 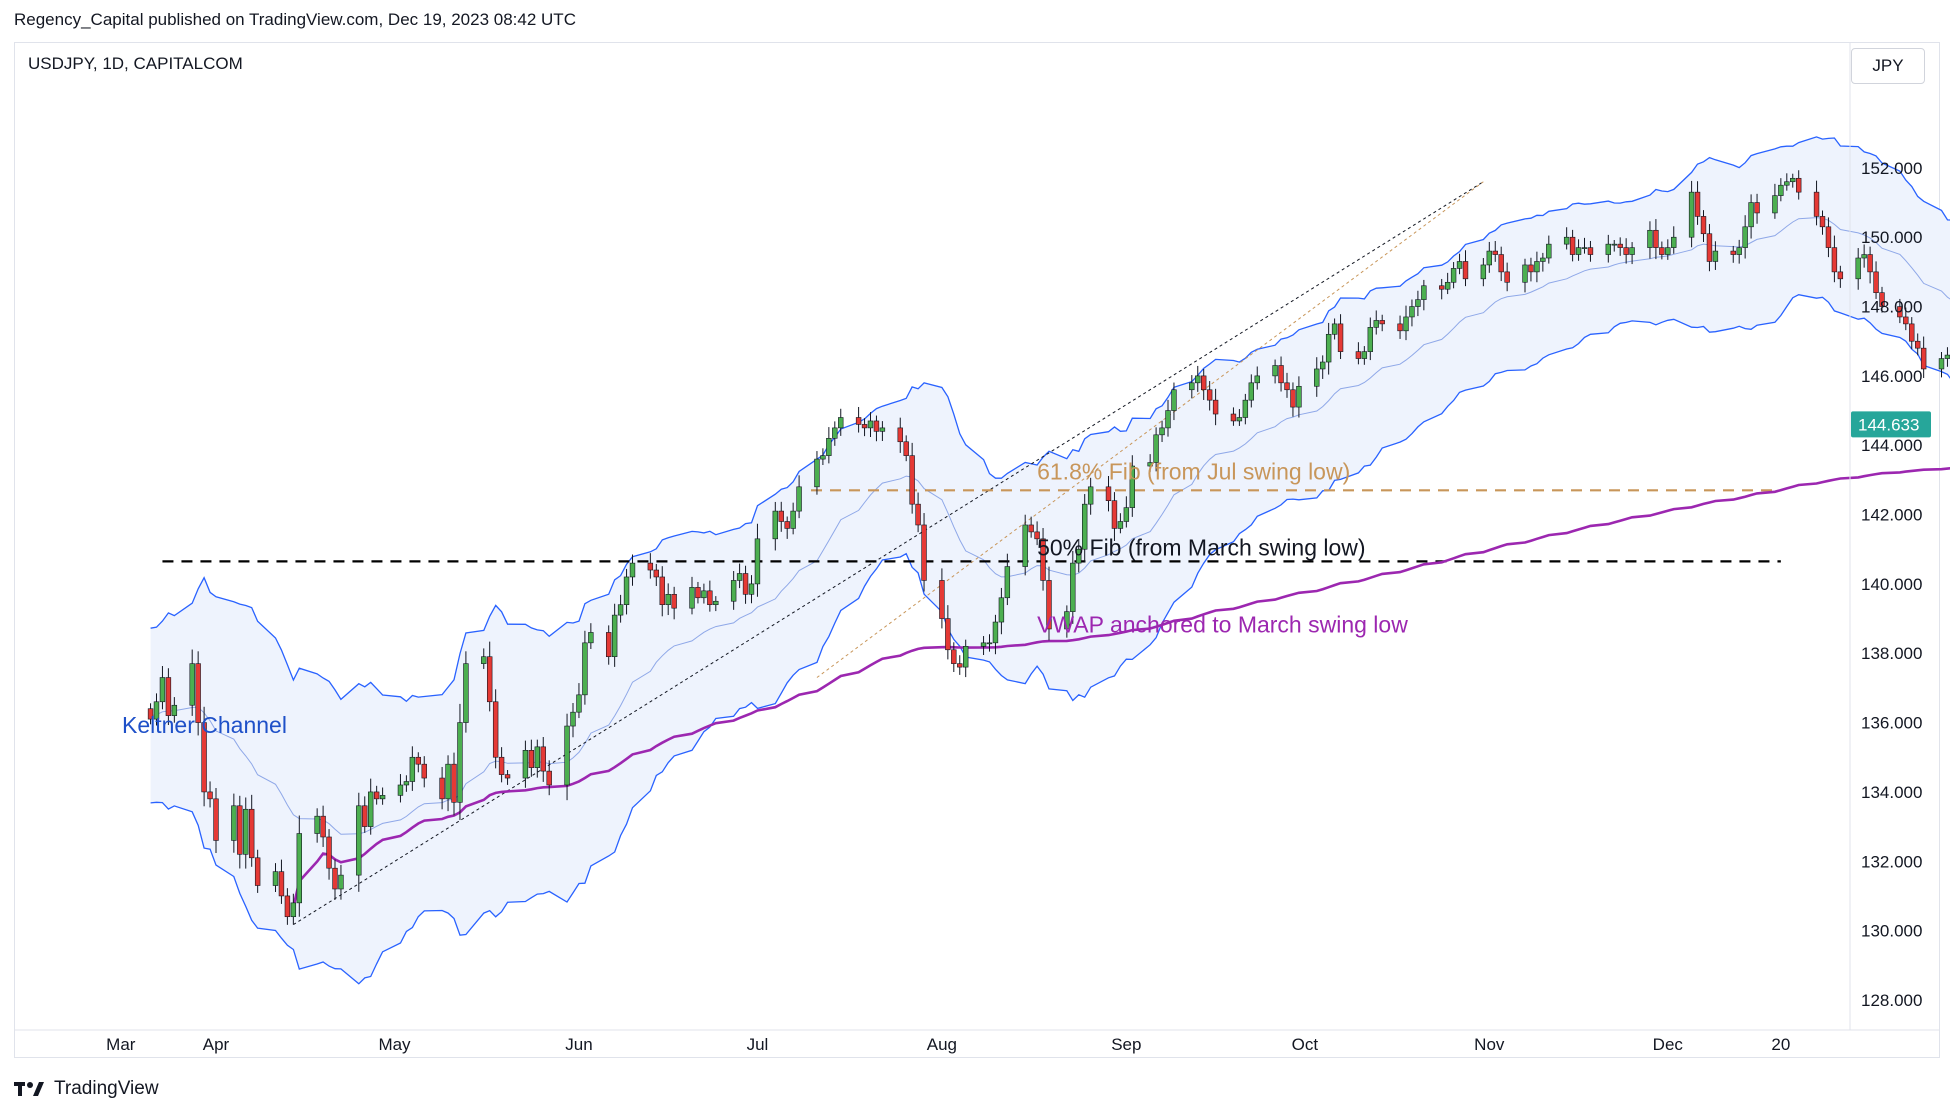 I want to click on time-tick-label: Apr, so click(x=216, y=1044).